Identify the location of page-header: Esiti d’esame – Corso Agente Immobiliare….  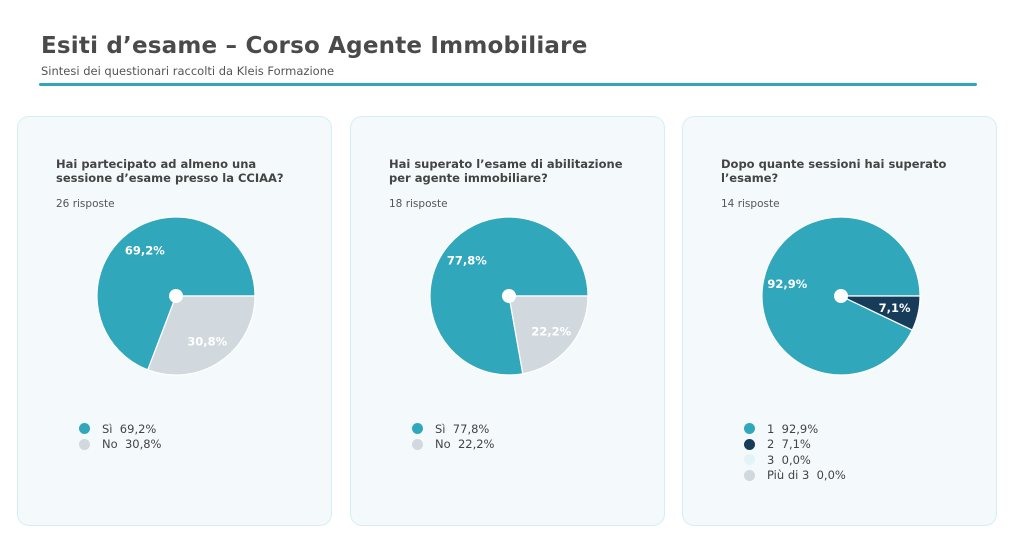
(509, 55).